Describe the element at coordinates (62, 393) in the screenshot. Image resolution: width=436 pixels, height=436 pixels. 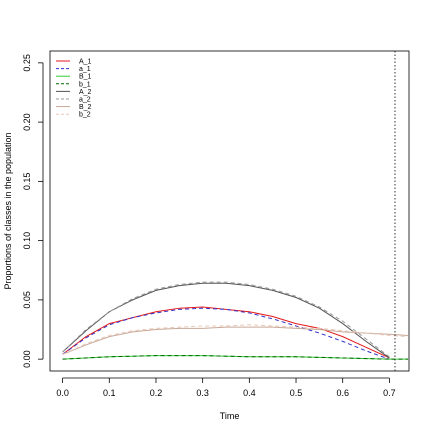
I see `x-tick-label: 0.0` at that location.